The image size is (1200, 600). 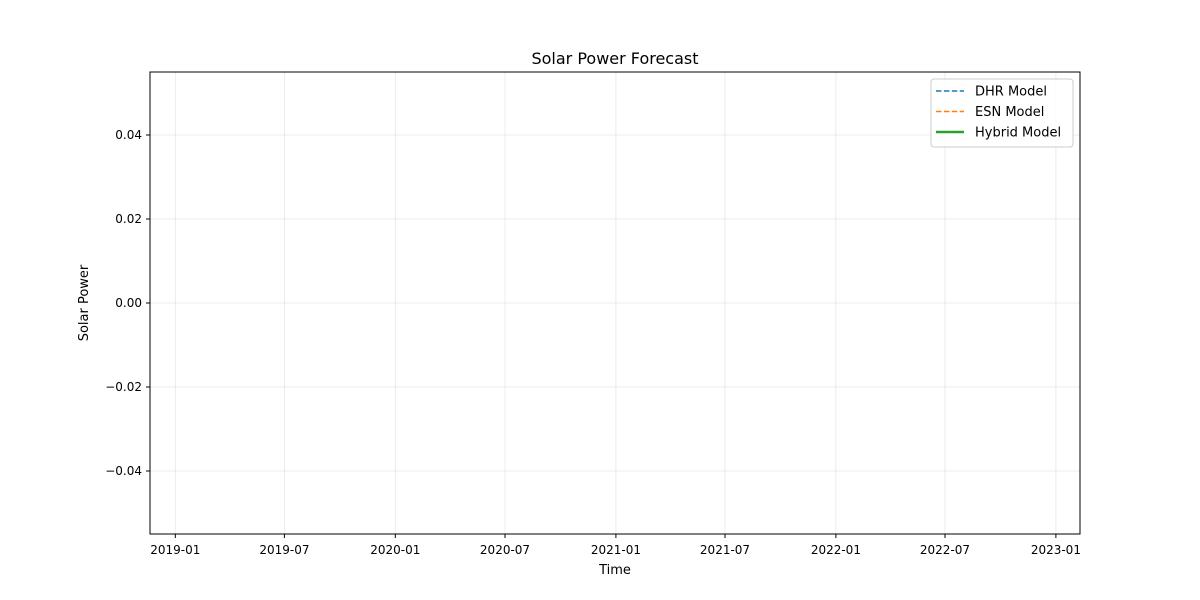 What do you see at coordinates (616, 550) in the screenshot?
I see `x-tick-label: 2021-01` at bounding box center [616, 550].